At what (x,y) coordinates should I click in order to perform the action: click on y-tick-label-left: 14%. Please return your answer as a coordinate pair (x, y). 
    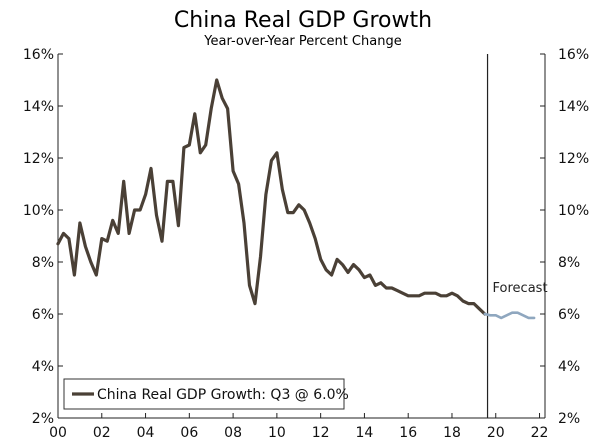
    Looking at the image, I should click on (38, 107).